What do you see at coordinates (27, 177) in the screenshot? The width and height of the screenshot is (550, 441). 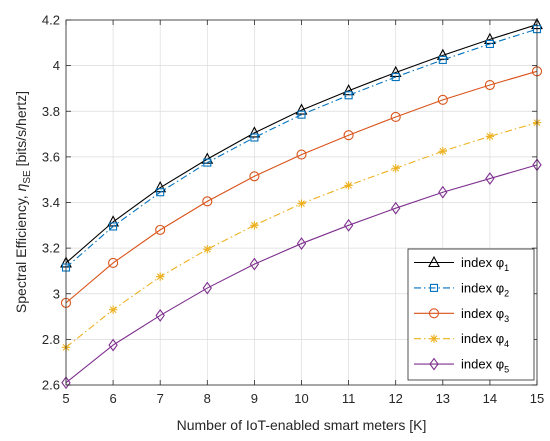 I see `y-axis-label-subscript: SE` at bounding box center [27, 177].